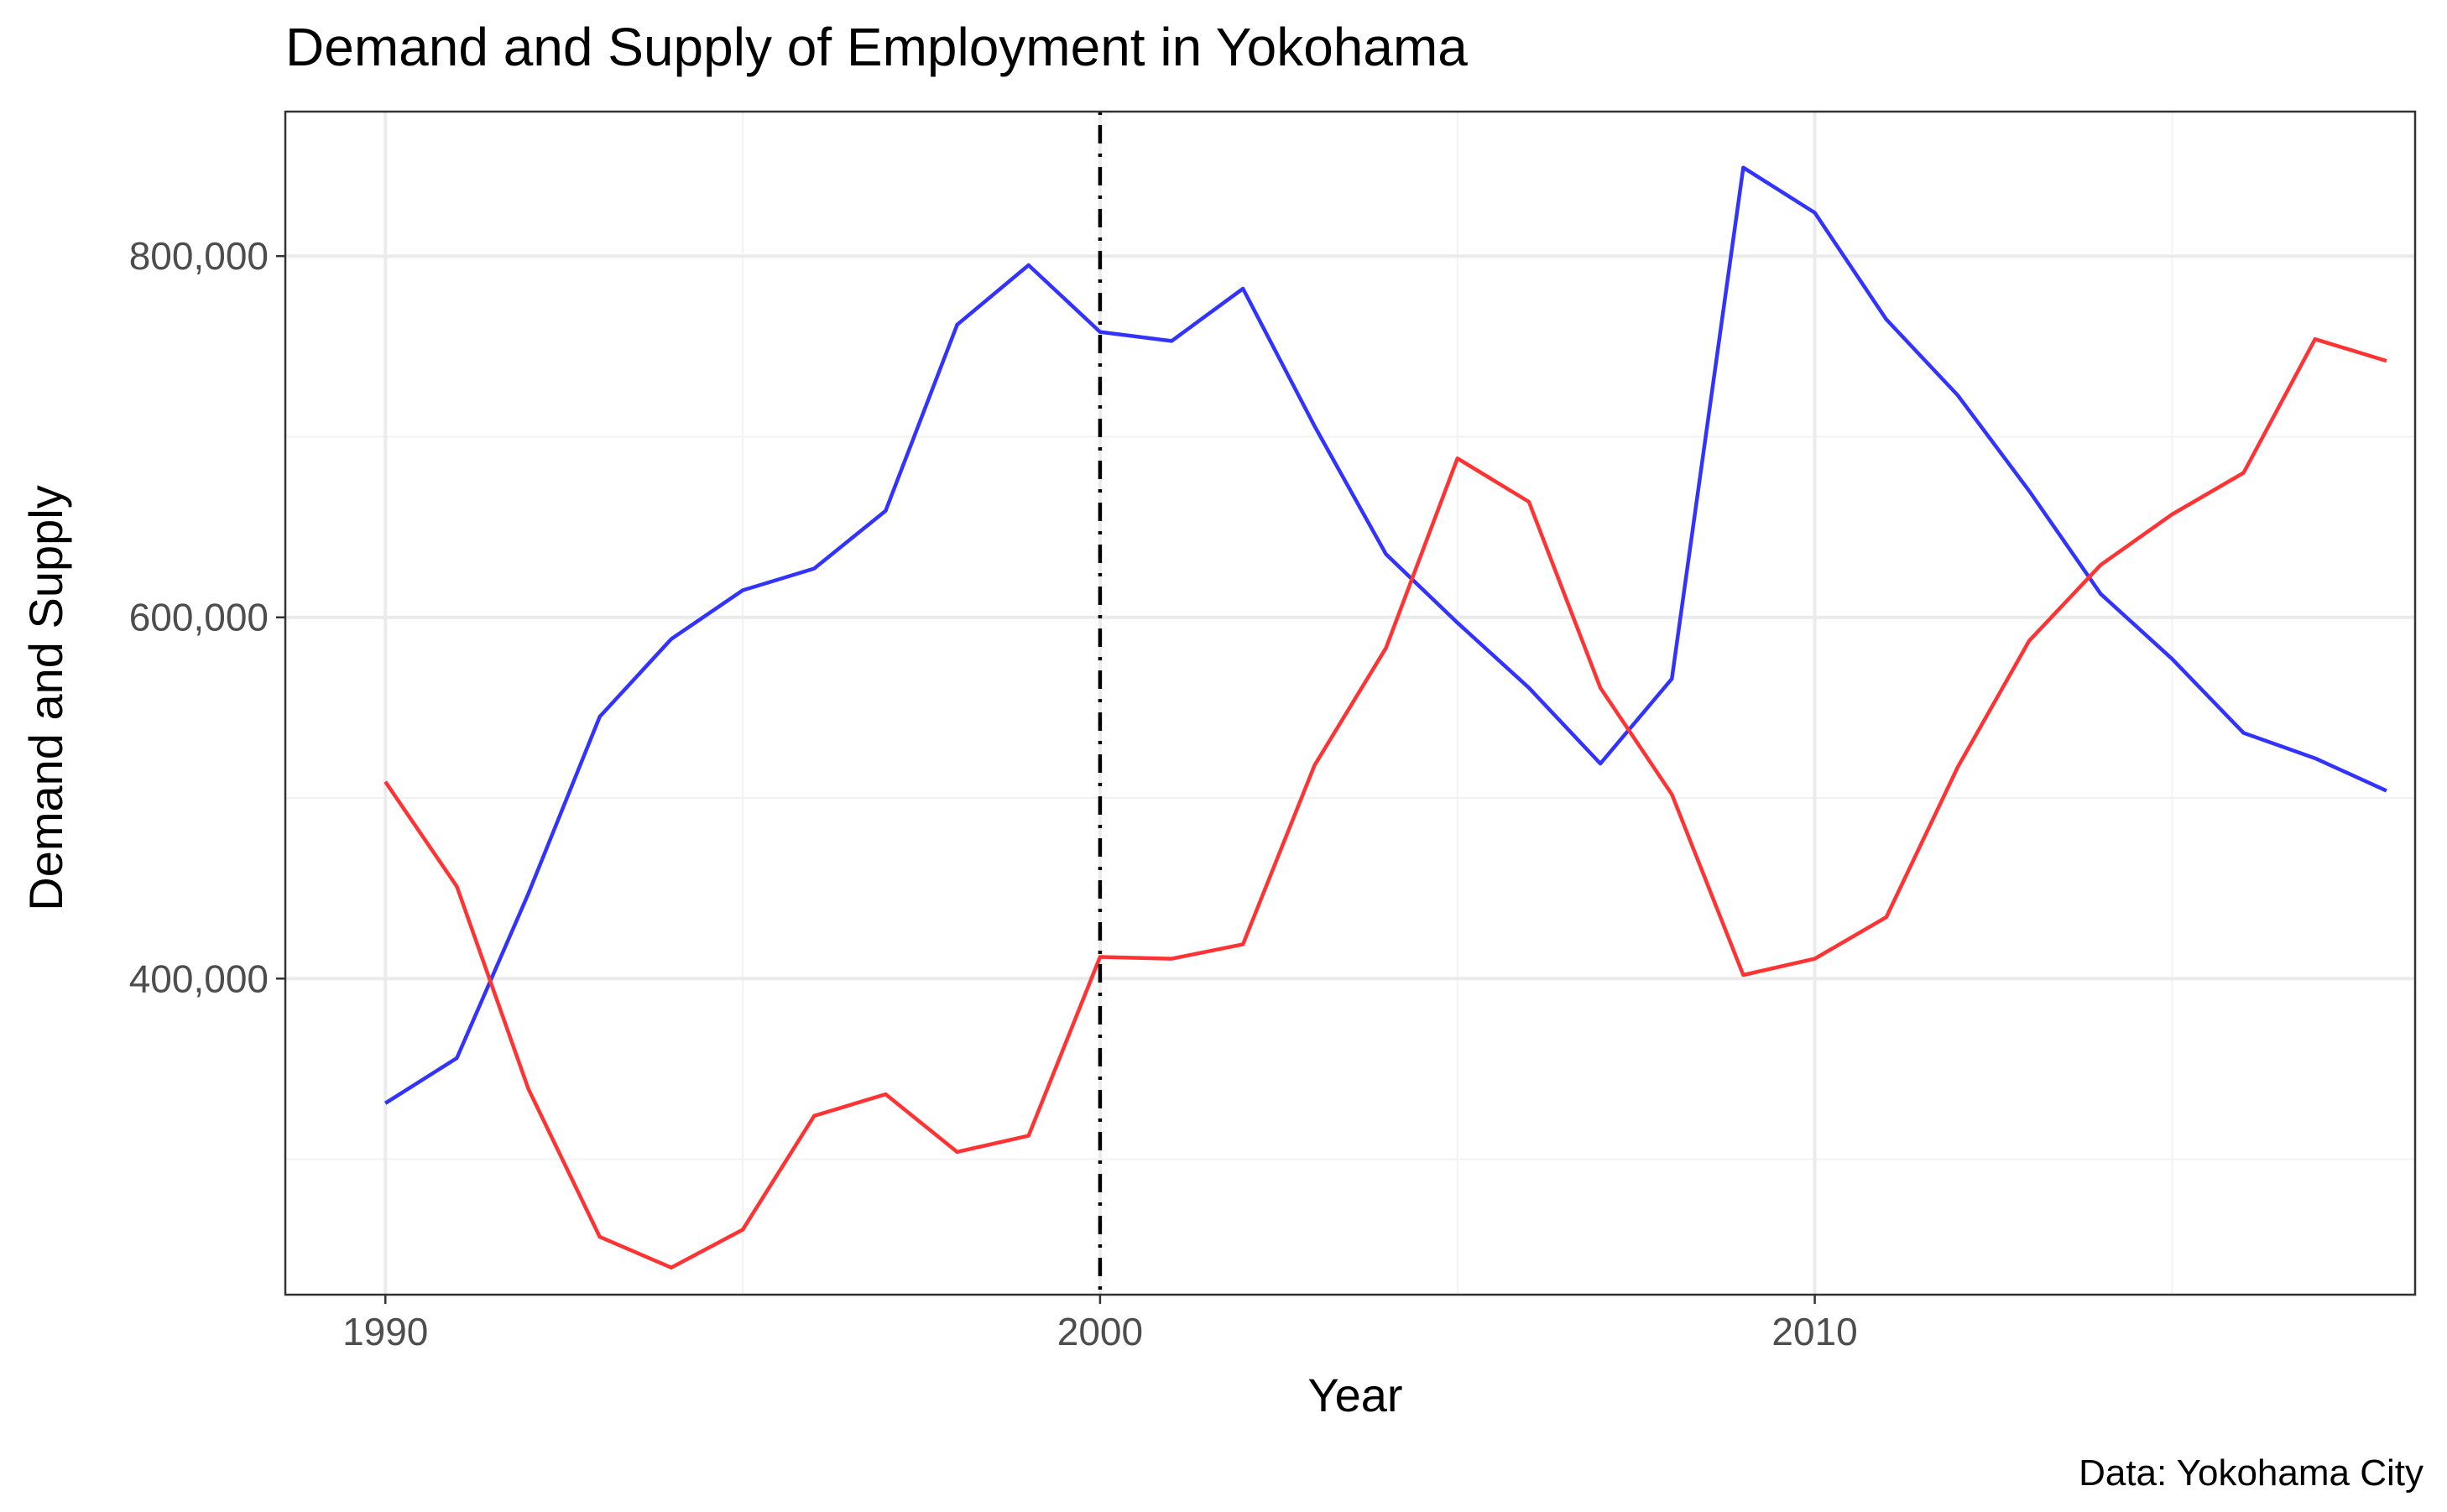 Image resolution: width=2447 pixels, height=1512 pixels. I want to click on x-axis-title: Year, so click(1354, 1395).